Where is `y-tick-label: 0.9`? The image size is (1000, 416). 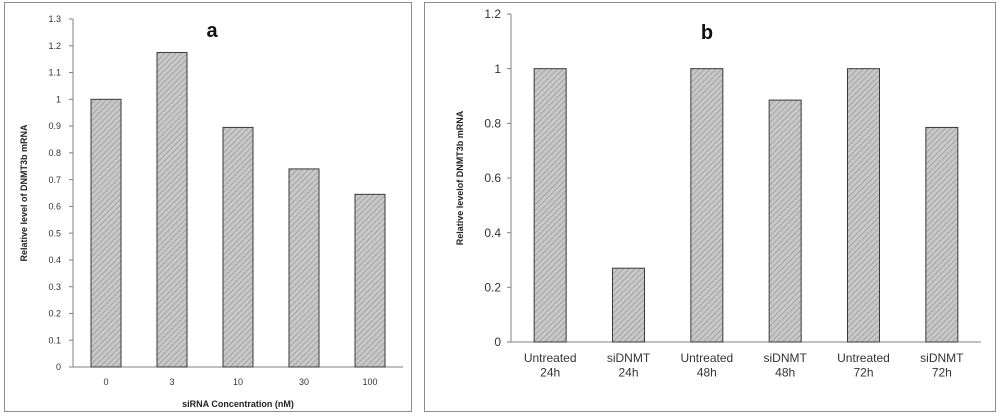 y-tick-label: 0.9 is located at coordinates (54, 126).